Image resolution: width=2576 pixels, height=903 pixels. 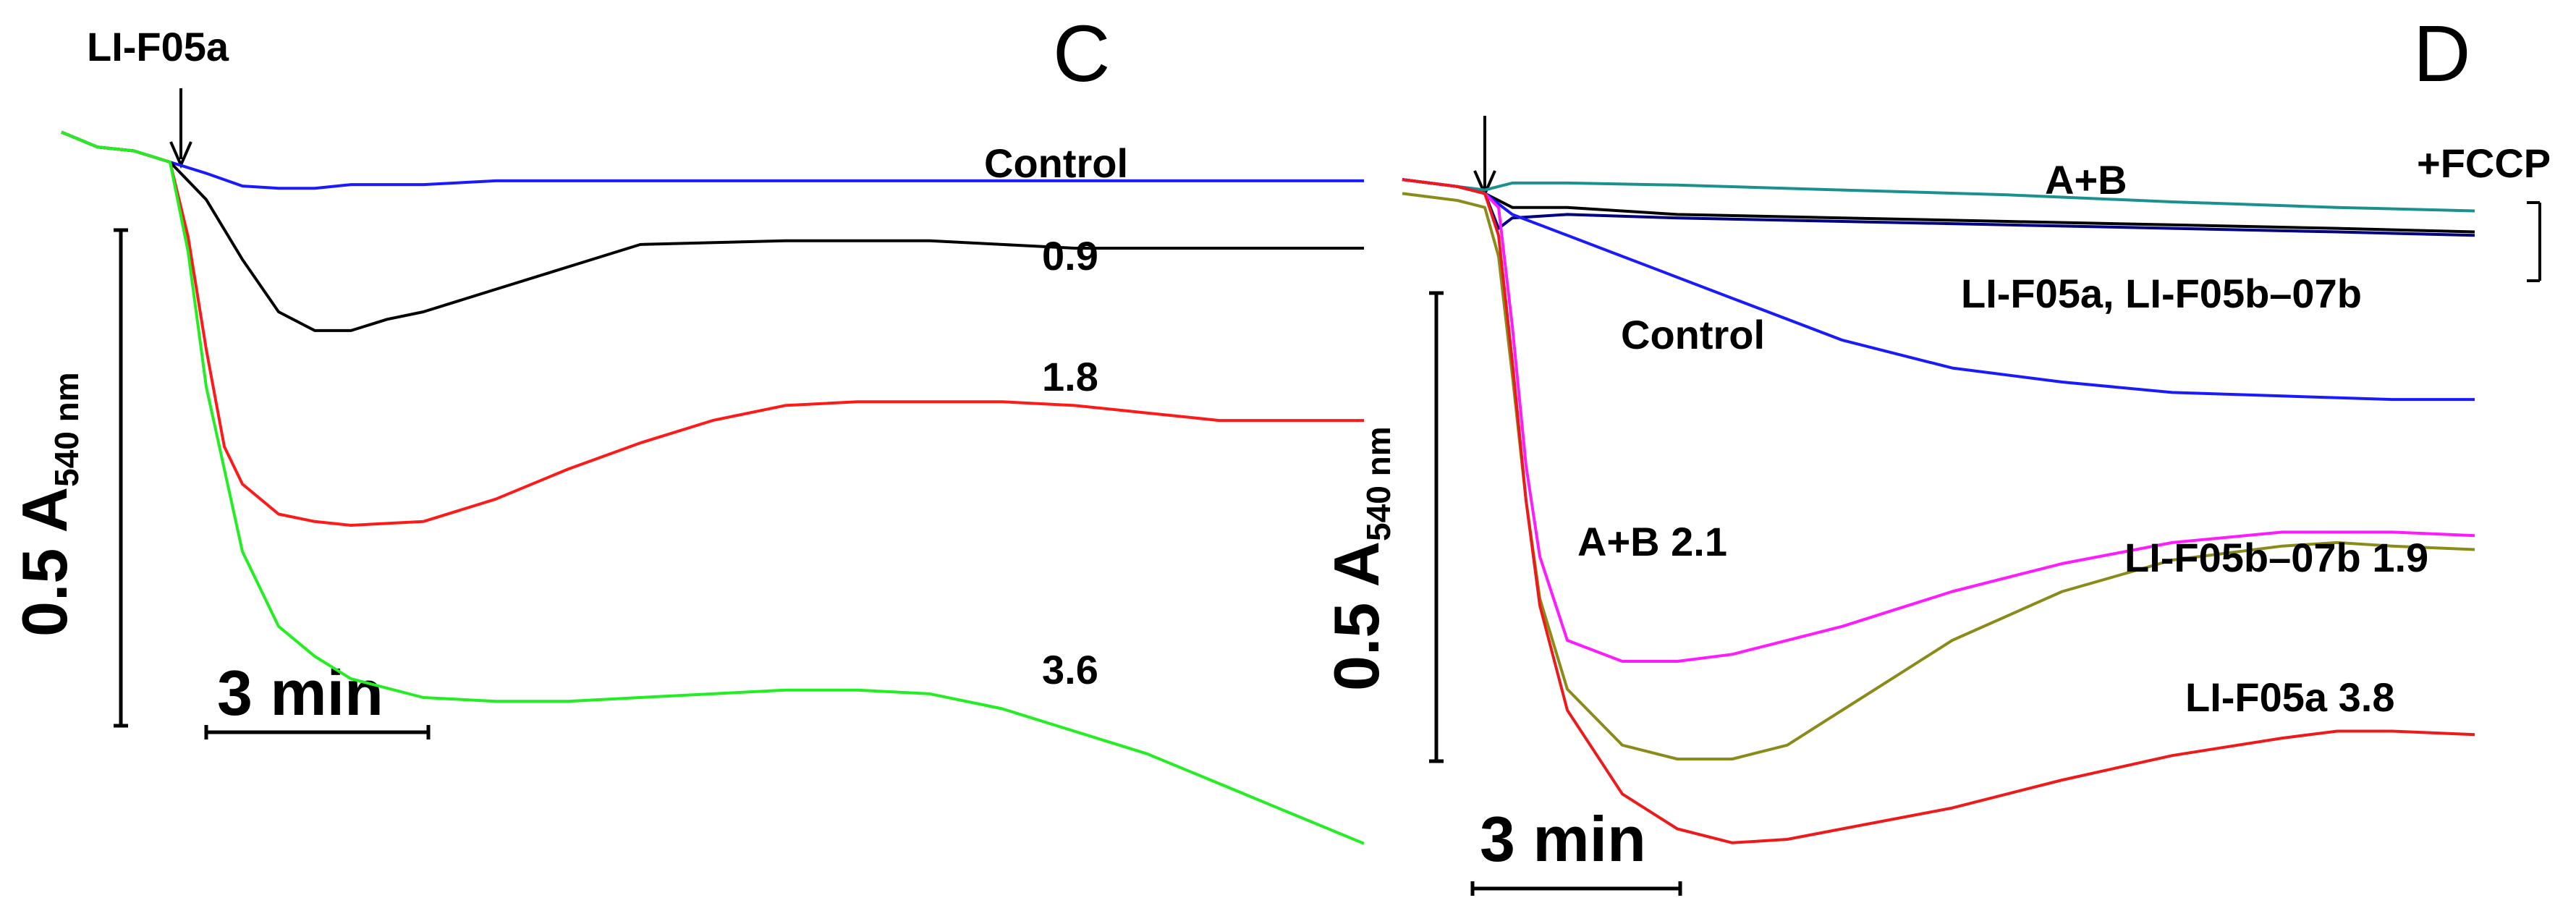 I want to click on fccp-bracket, so click(x=2534, y=241).